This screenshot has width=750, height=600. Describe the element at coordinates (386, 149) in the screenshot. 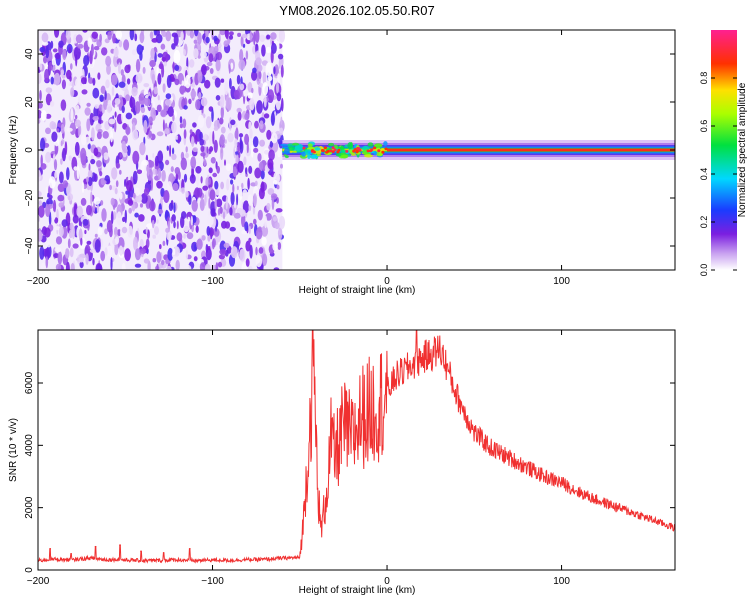

I see `signal-peak` at that location.